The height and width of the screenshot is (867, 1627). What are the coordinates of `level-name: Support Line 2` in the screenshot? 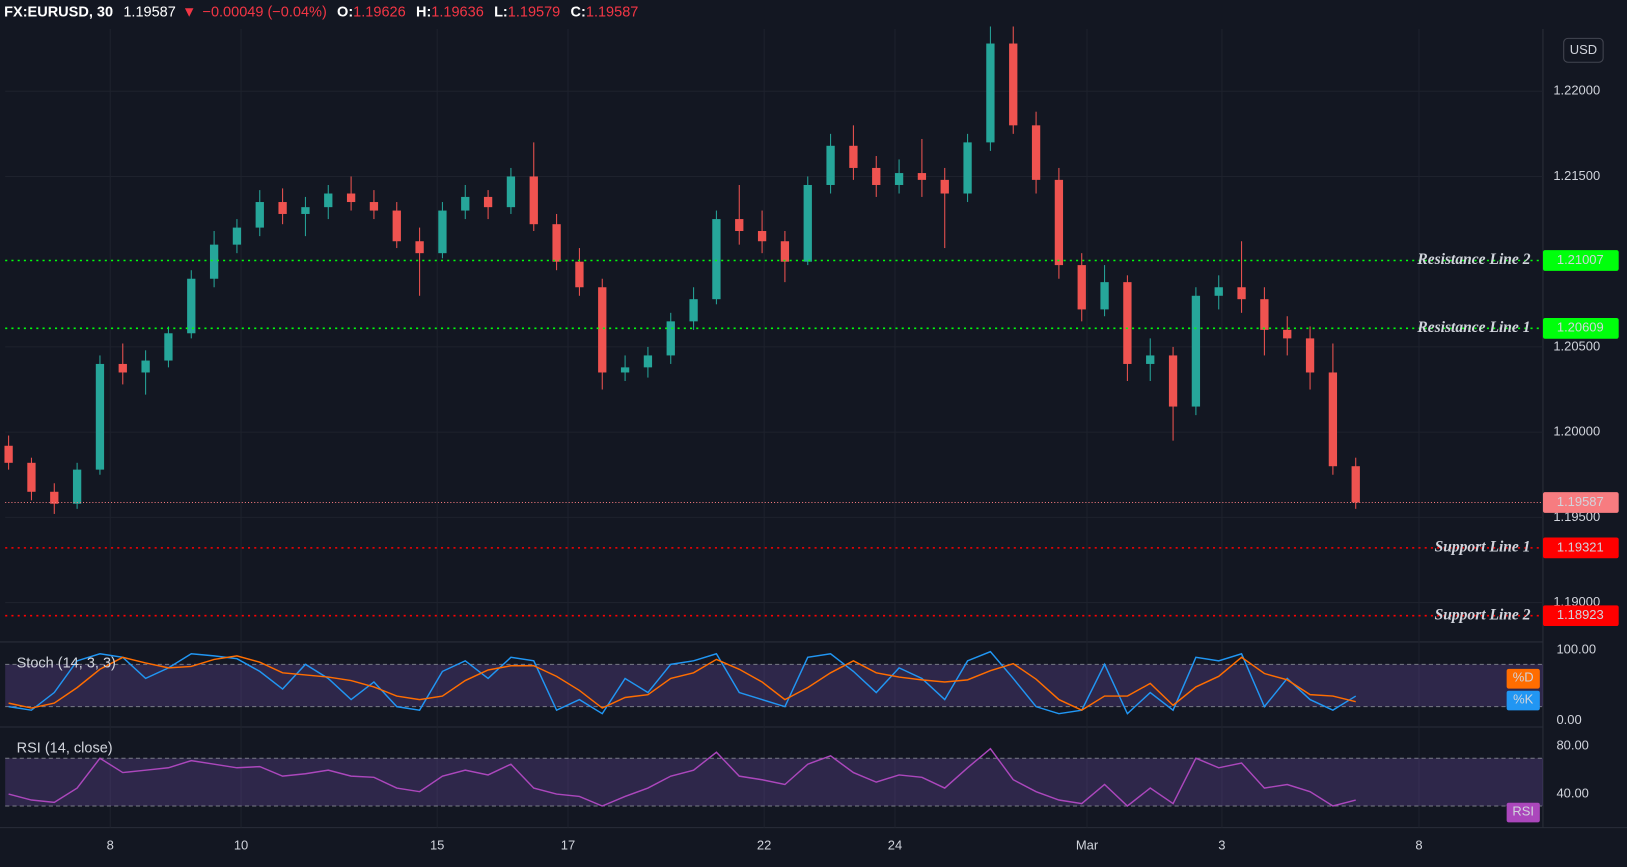 It's located at (1483, 614).